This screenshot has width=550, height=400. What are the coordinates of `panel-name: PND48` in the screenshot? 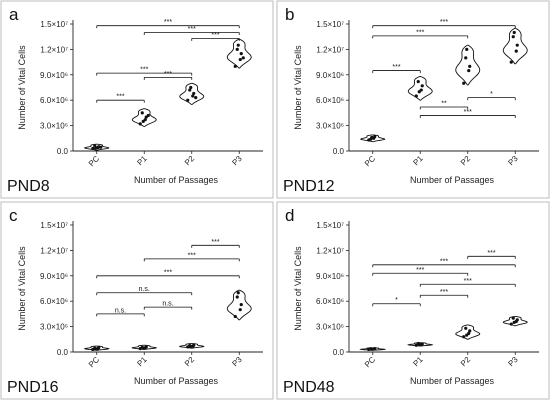 It's located at (309, 387).